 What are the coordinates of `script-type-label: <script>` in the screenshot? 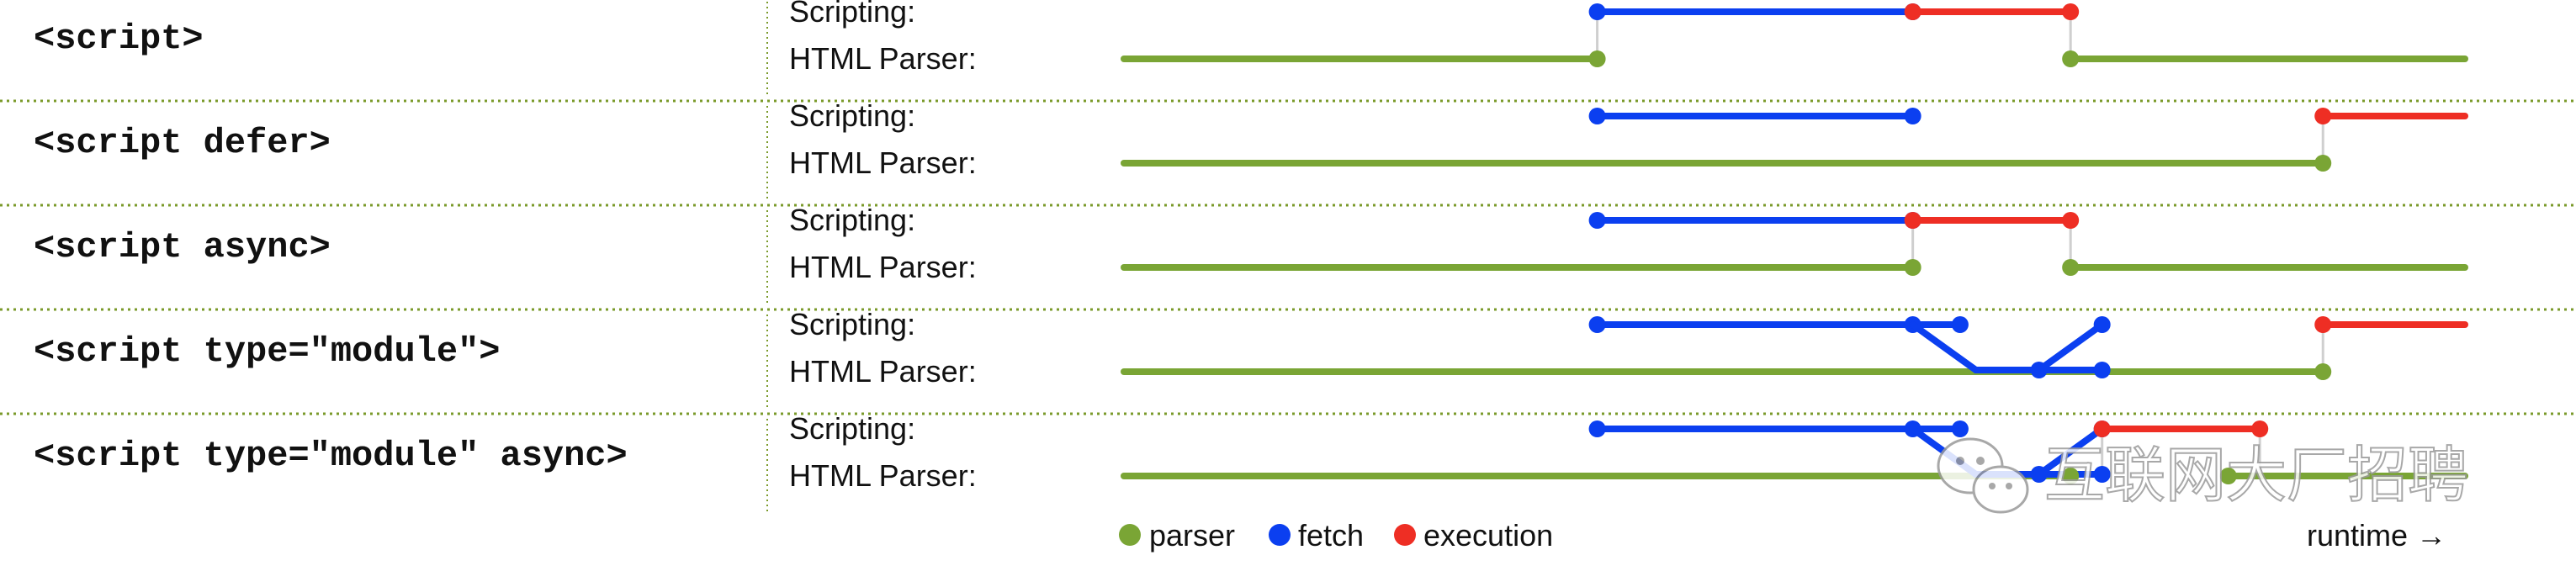 It's located at (119, 39).